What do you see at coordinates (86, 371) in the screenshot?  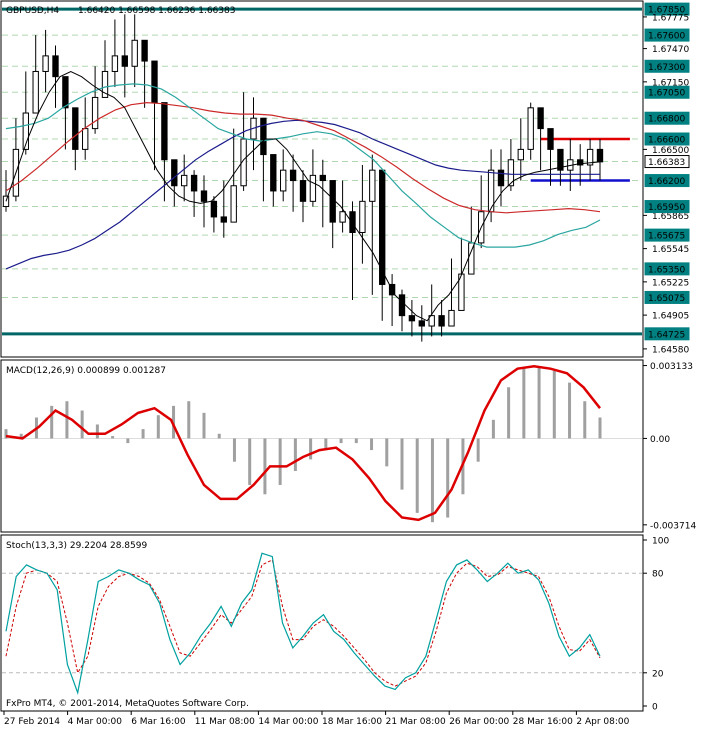 I see `macd-title: MACD(12,26,9) 0.000899 0.001287` at bounding box center [86, 371].